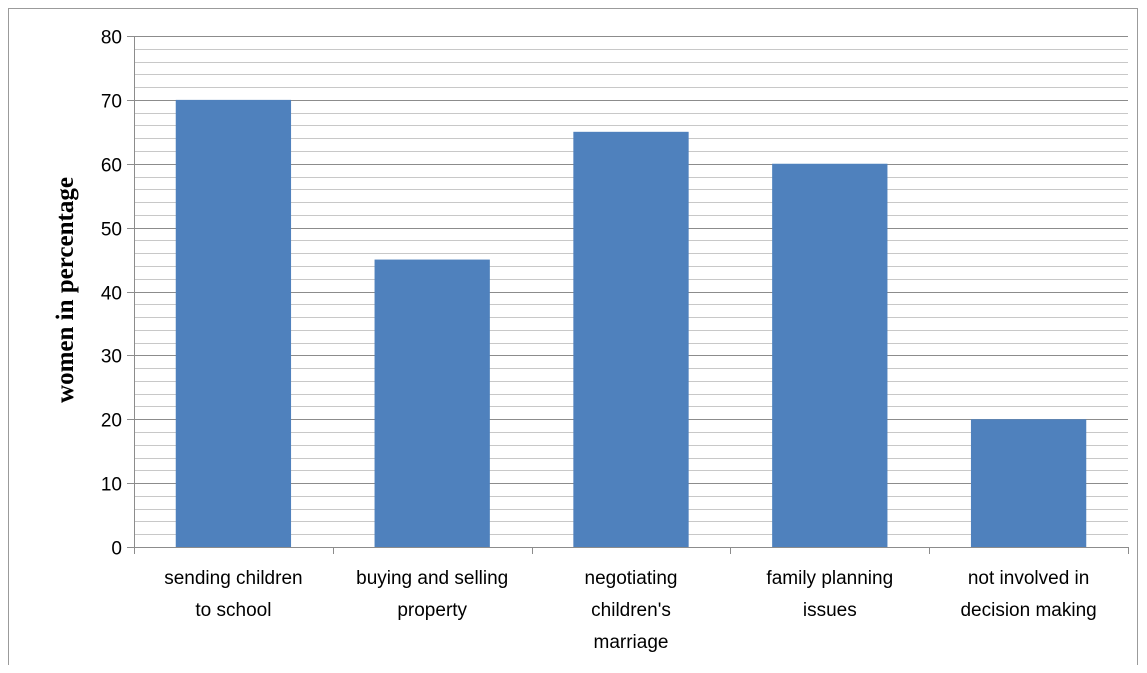  I want to click on category-label: not involved in decision making, so click(1028, 594).